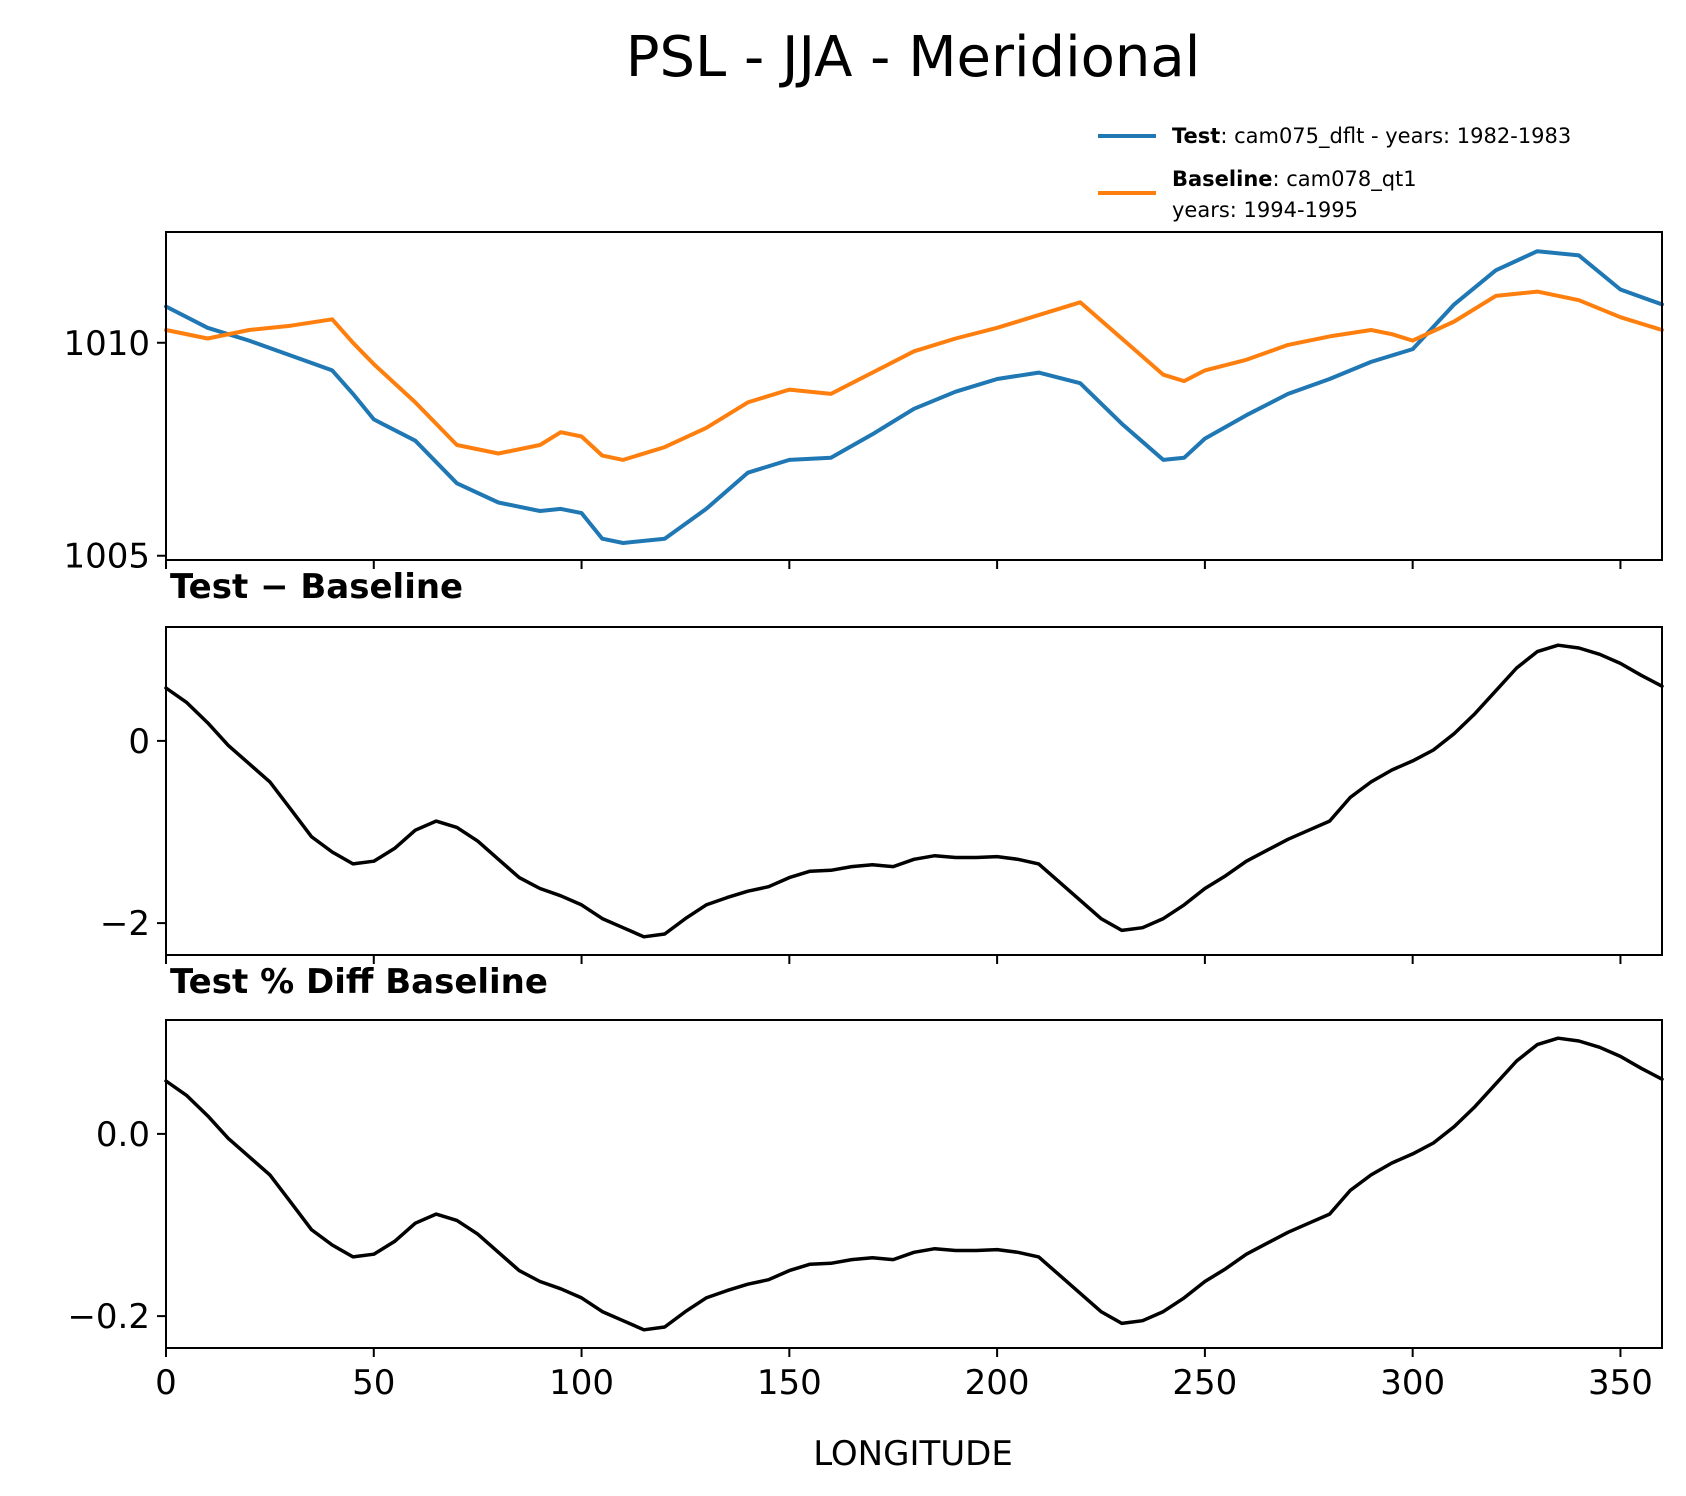 Image resolution: width=1686 pixels, height=1496 pixels. What do you see at coordinates (913, 1454) in the screenshot?
I see `x-axis-label: LONGITUDE` at bounding box center [913, 1454].